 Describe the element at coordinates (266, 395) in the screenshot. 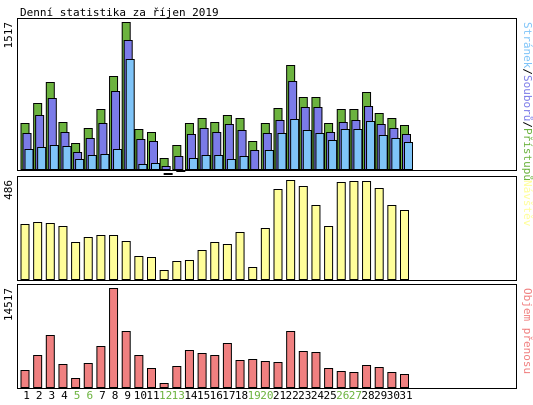

I see `x-tick-label: 20` at that location.